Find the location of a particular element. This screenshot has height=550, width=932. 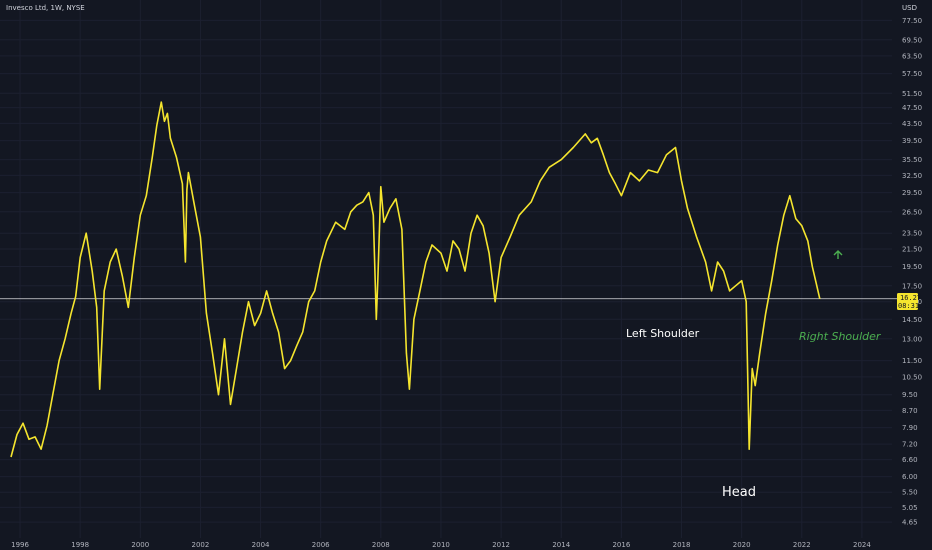

price-badge: 16.27 08:31:15 is located at coordinates (914, 301).